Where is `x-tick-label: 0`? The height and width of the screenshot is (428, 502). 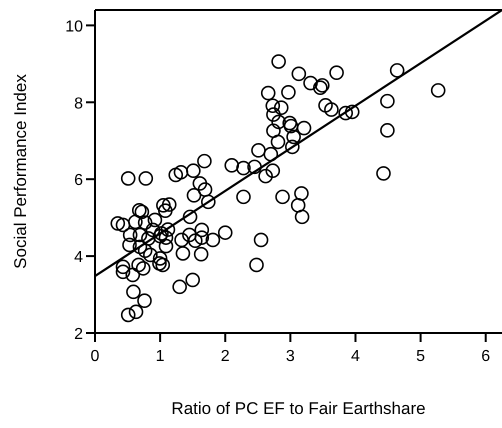 x-tick-label: 0 is located at coordinates (95, 356).